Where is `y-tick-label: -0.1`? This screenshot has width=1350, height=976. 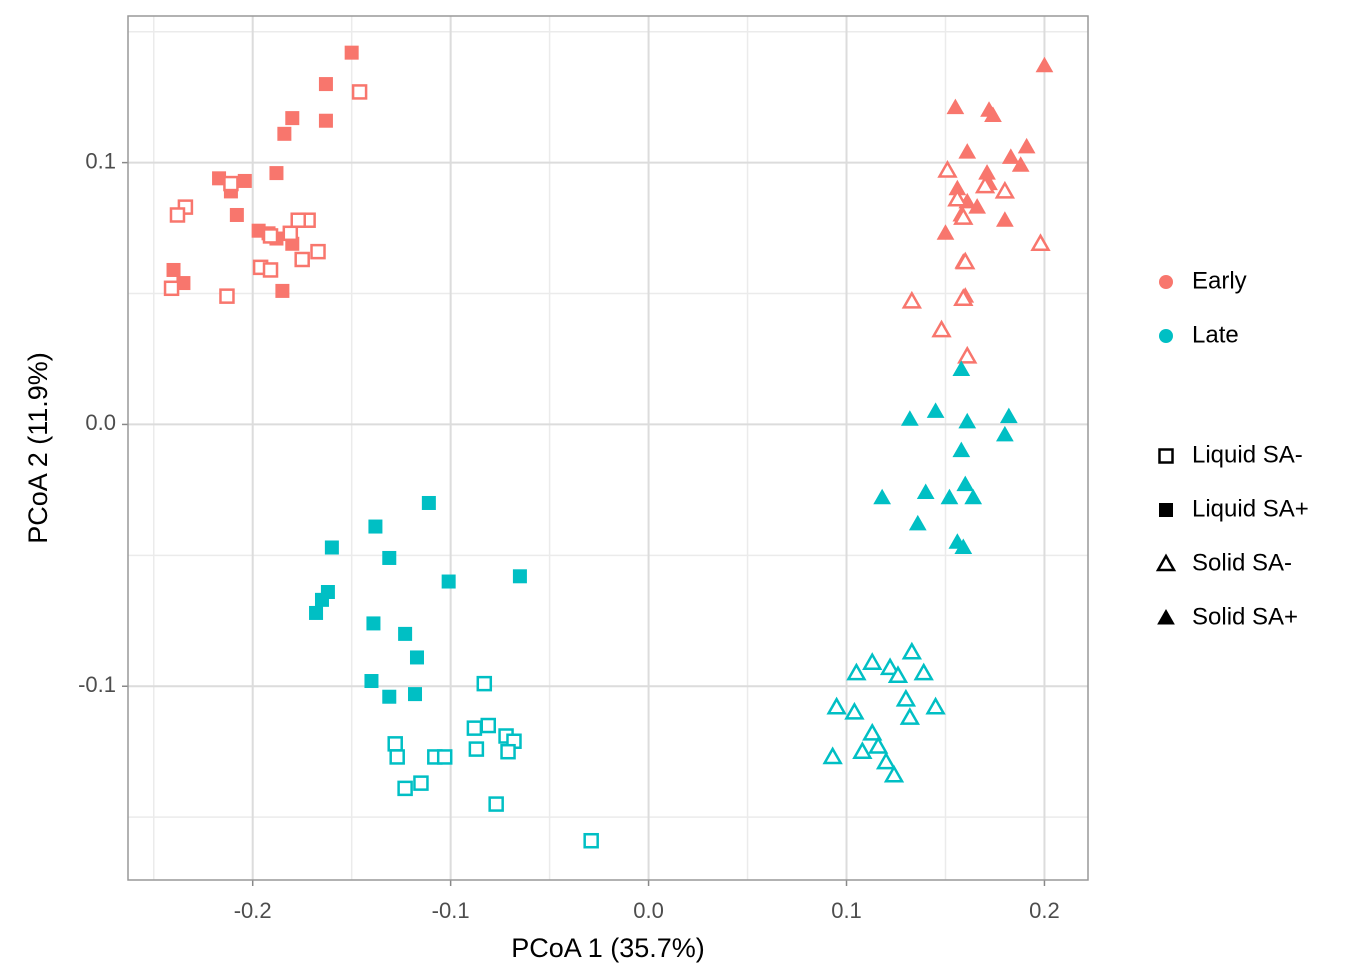 y-tick-label: -0.1 is located at coordinates (97, 684).